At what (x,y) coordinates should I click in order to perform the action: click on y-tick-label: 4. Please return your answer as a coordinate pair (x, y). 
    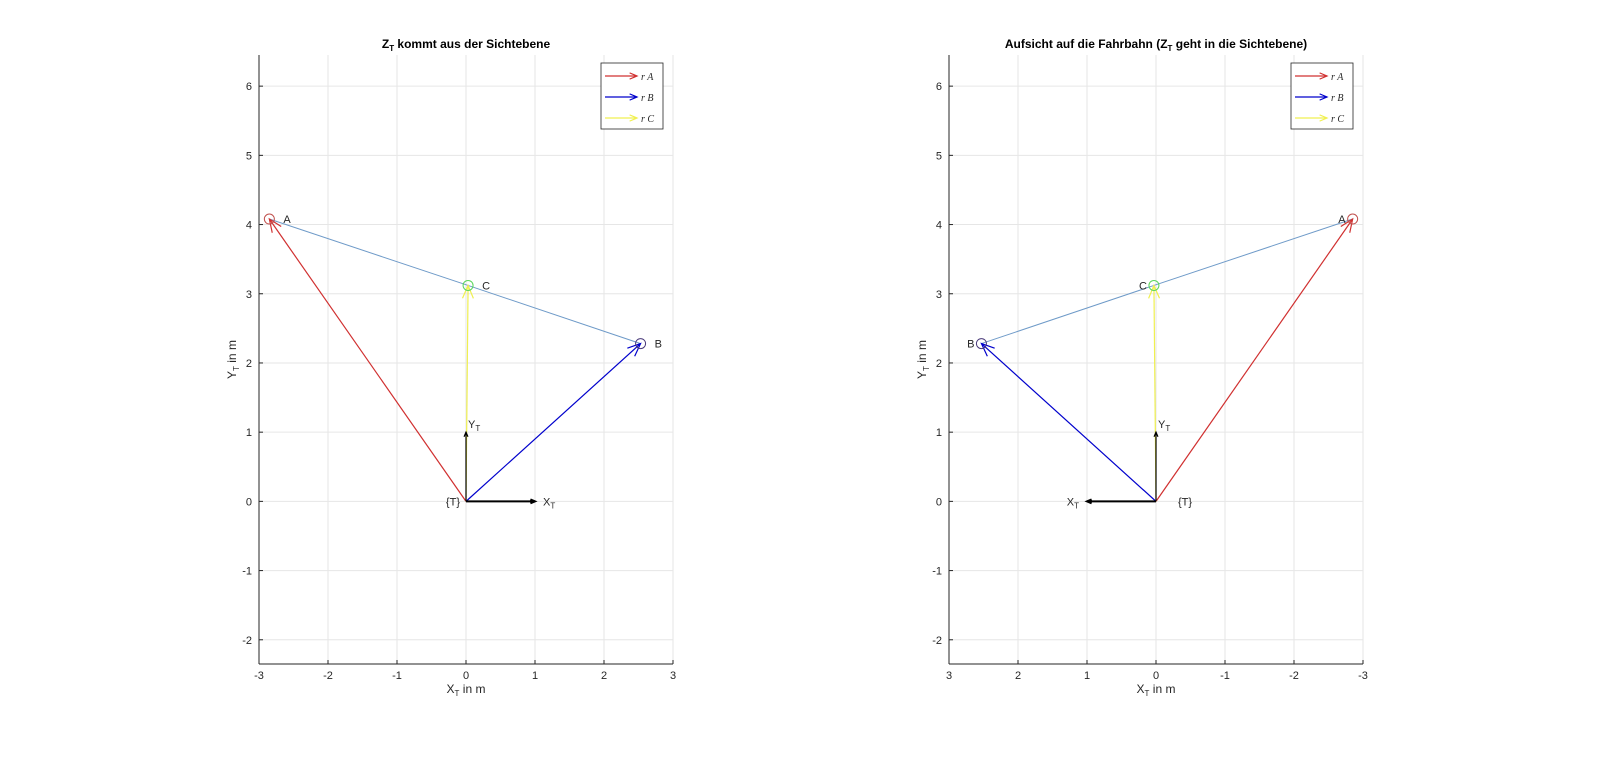
    Looking at the image, I should click on (249, 226).